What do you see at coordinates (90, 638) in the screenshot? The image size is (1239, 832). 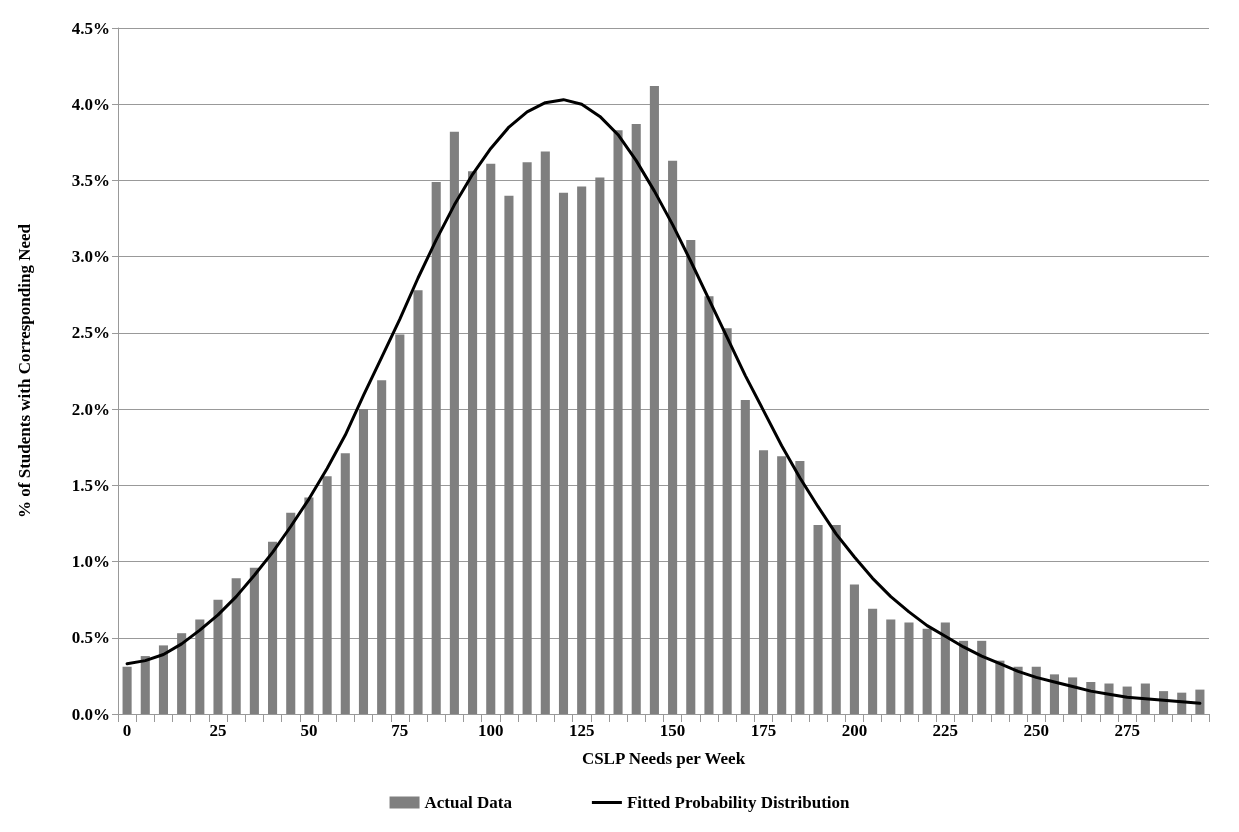 I see `y-tick-label: 0.5%` at bounding box center [90, 638].